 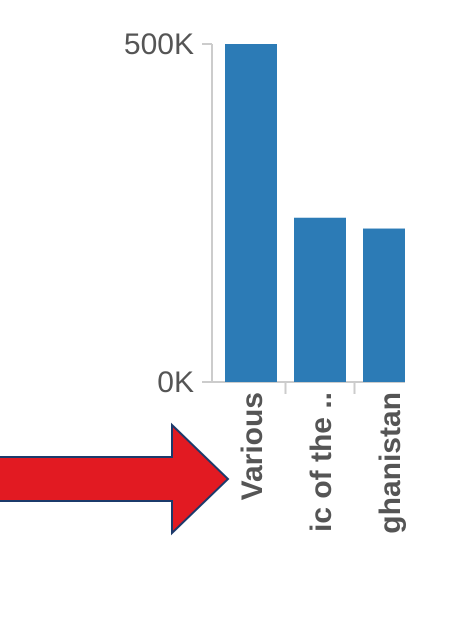 I want to click on red-arrow-icon, so click(x=115, y=479).